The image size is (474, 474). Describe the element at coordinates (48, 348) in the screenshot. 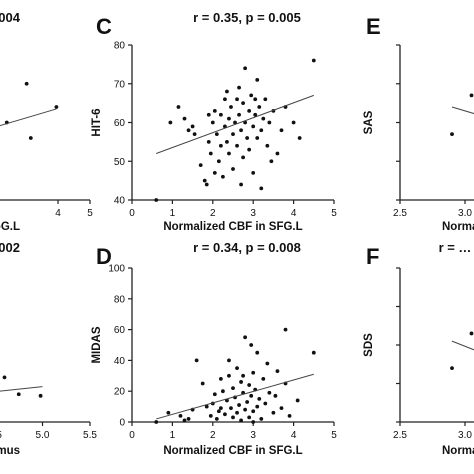

I see `panel-partial-3: 4.5 5.0 5.5 …0.002 …thalamus` at that location.